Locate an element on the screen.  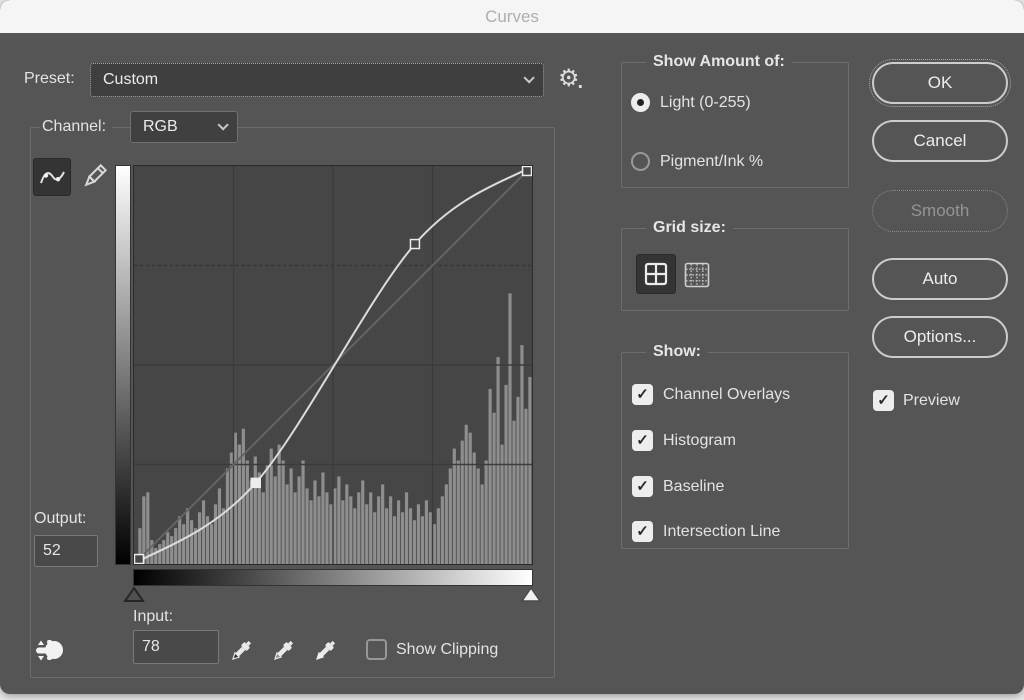
grid-size-title: Grid size: is located at coordinates (689, 228).